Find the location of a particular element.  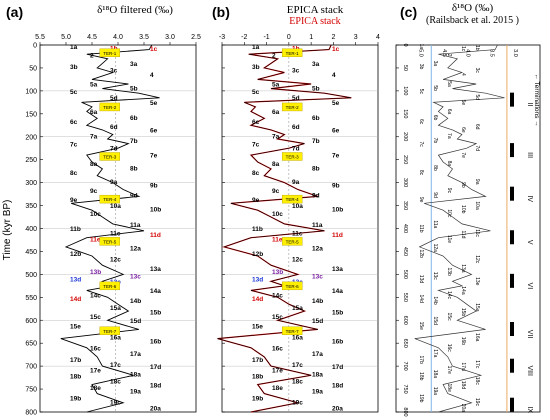

ter-box-label: TER-1 is located at coordinates (109, 53).